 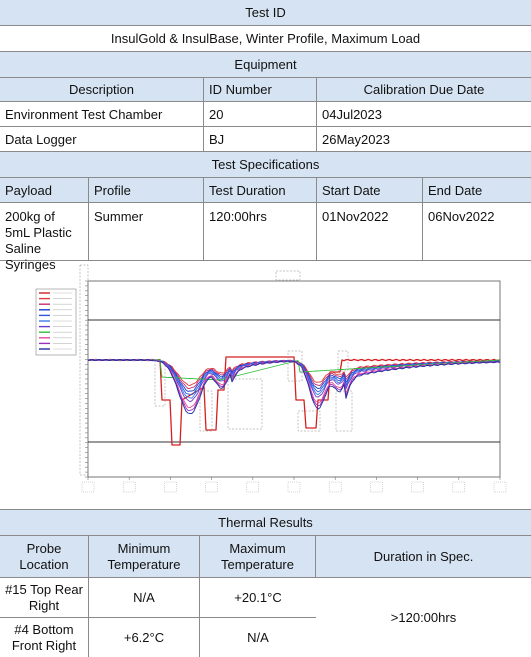 What do you see at coordinates (119, 216) in the screenshot?
I see `specs-profile-text: Summer` at bounding box center [119, 216].